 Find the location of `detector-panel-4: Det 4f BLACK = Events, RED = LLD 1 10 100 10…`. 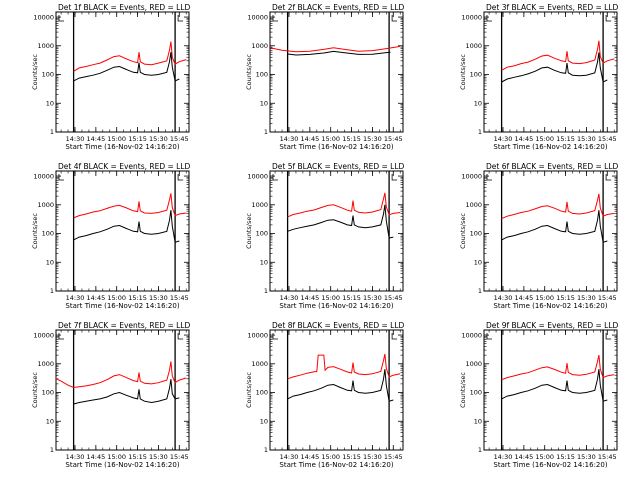

detector-panel-4: Det 4f BLACK = Events, RED = LLD 1 10 100 10… is located at coordinates (111, 236).